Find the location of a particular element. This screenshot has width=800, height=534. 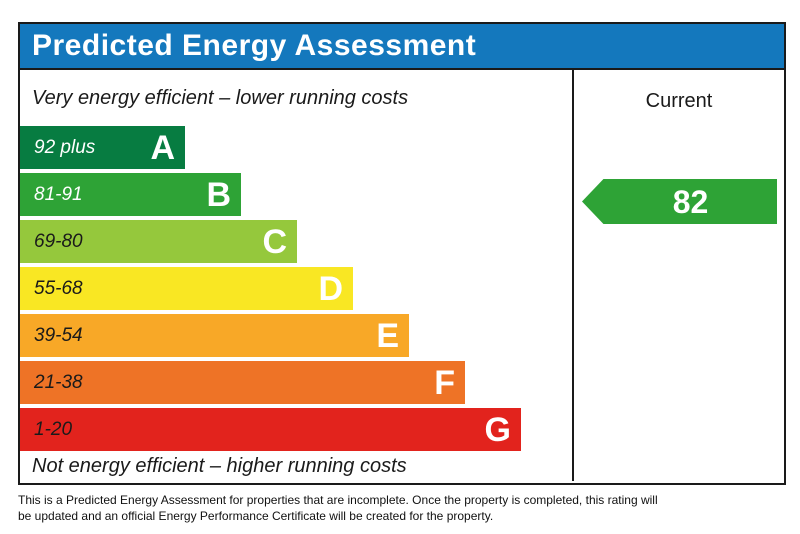

band-range-label: 69-80 is located at coordinates (58, 241).